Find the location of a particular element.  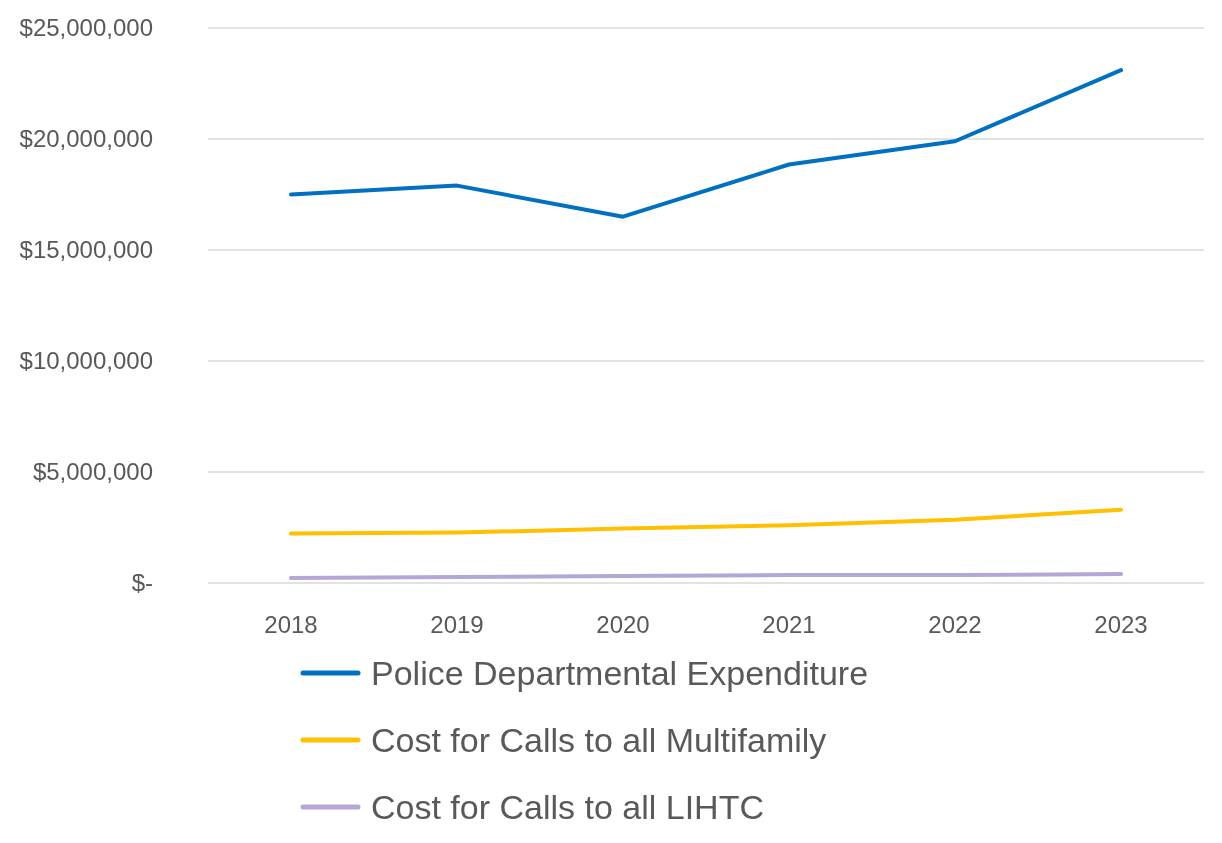

y-tick-label: $25,000,000 is located at coordinates (86, 28).